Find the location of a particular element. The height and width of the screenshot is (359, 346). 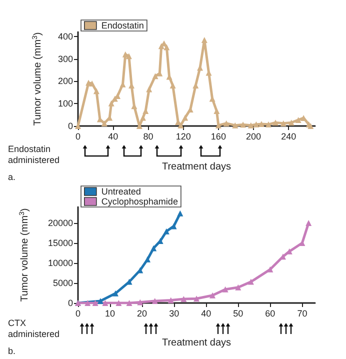

legend-label: Cyclophosphamide is located at coordinates (139, 201).